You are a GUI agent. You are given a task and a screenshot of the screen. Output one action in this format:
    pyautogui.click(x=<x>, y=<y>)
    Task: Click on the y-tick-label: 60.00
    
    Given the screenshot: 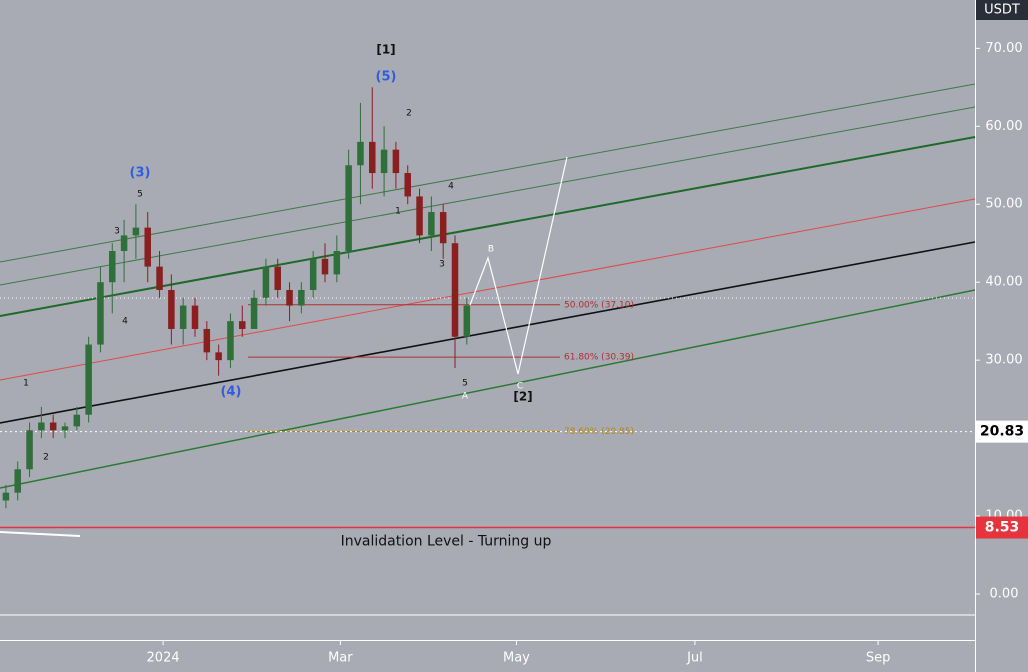 What is the action you would take?
    pyautogui.click(x=1003, y=126)
    